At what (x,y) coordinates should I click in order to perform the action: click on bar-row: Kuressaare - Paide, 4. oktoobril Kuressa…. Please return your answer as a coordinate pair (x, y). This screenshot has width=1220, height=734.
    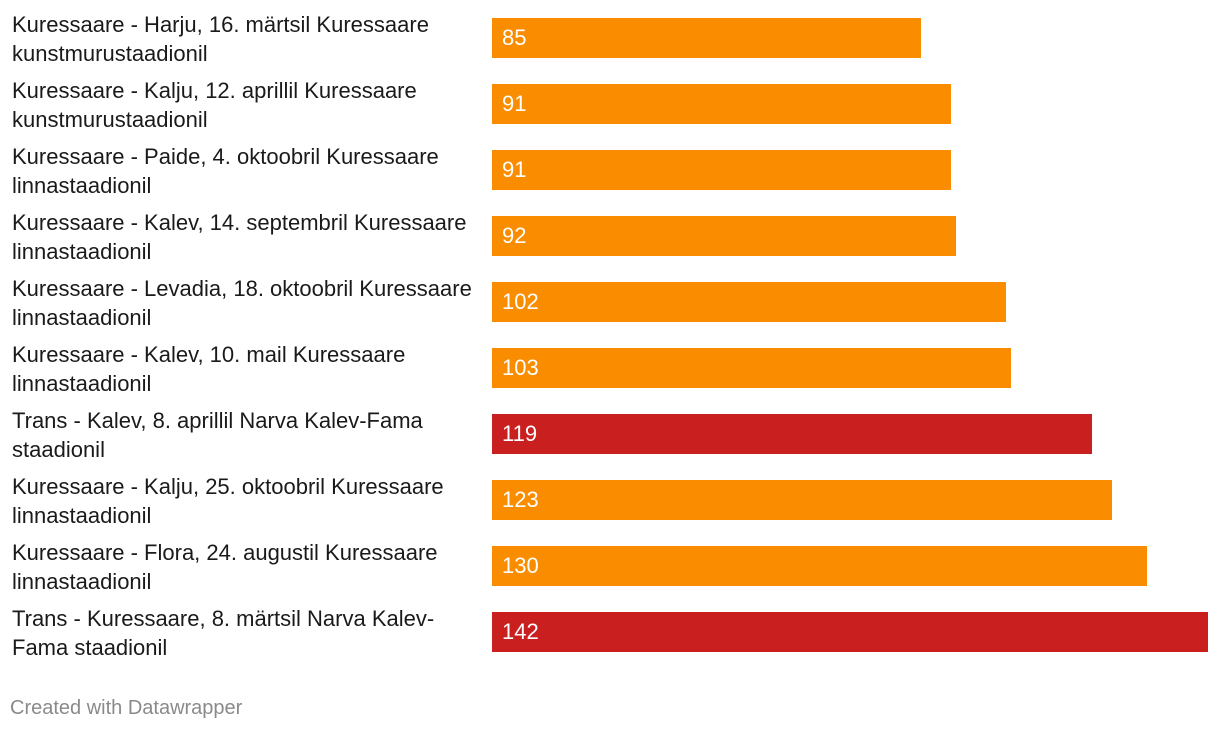
    Looking at the image, I should click on (610, 175).